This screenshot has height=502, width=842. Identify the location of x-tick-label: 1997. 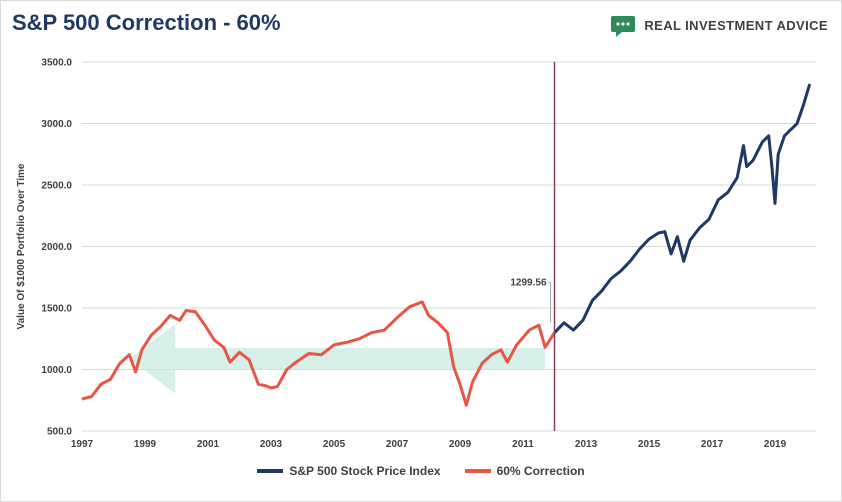
(82, 444).